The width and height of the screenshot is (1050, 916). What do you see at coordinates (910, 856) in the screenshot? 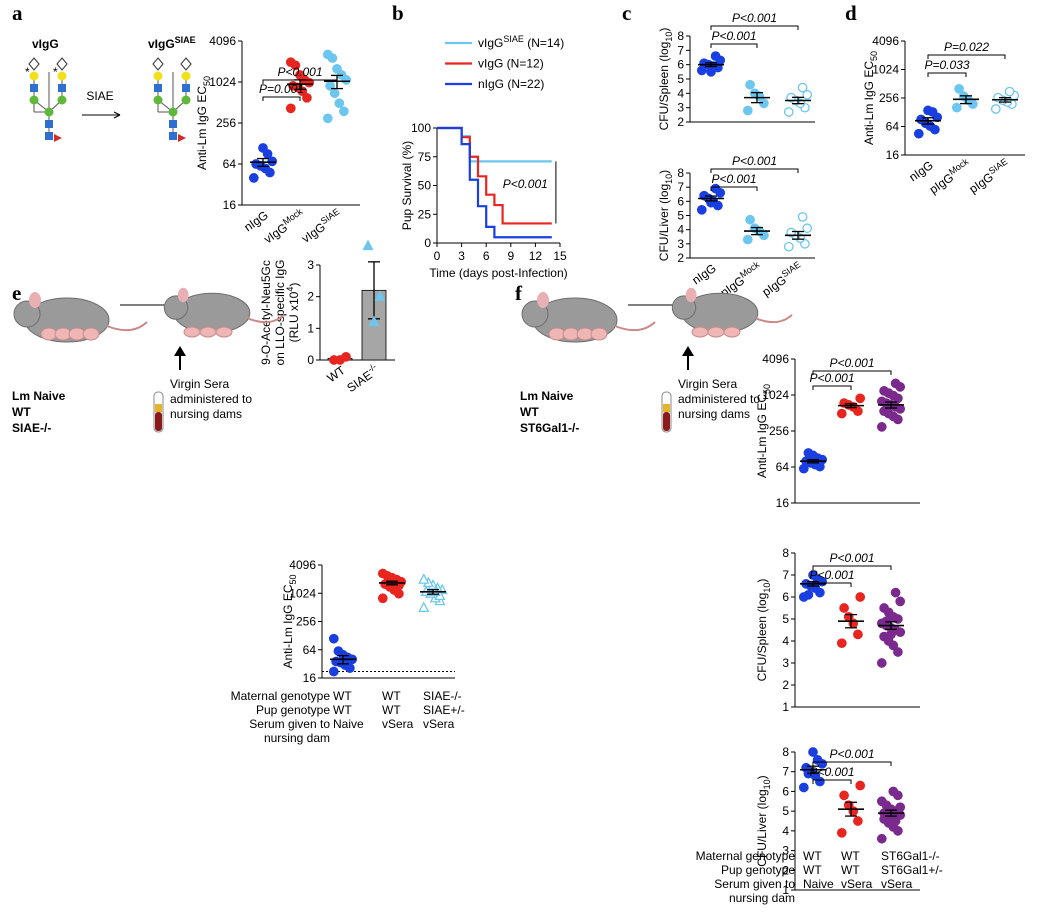
I see `column-label: ST6Gal1-/-` at bounding box center [910, 856].